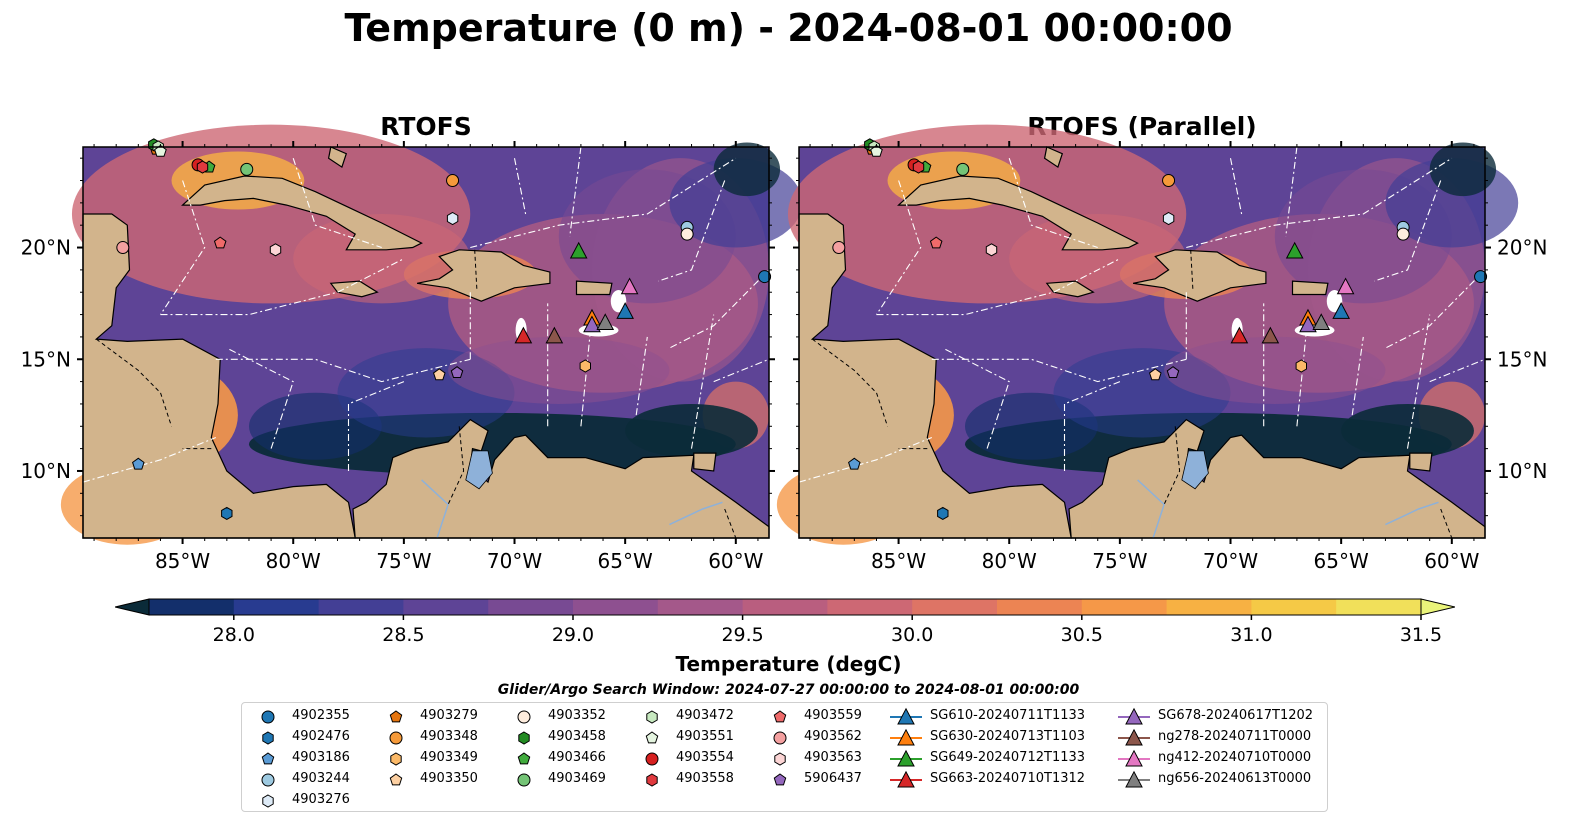 This screenshot has height=828, width=1577. Describe the element at coordinates (337, 157) in the screenshot. I see `bahamas-shape` at that location.